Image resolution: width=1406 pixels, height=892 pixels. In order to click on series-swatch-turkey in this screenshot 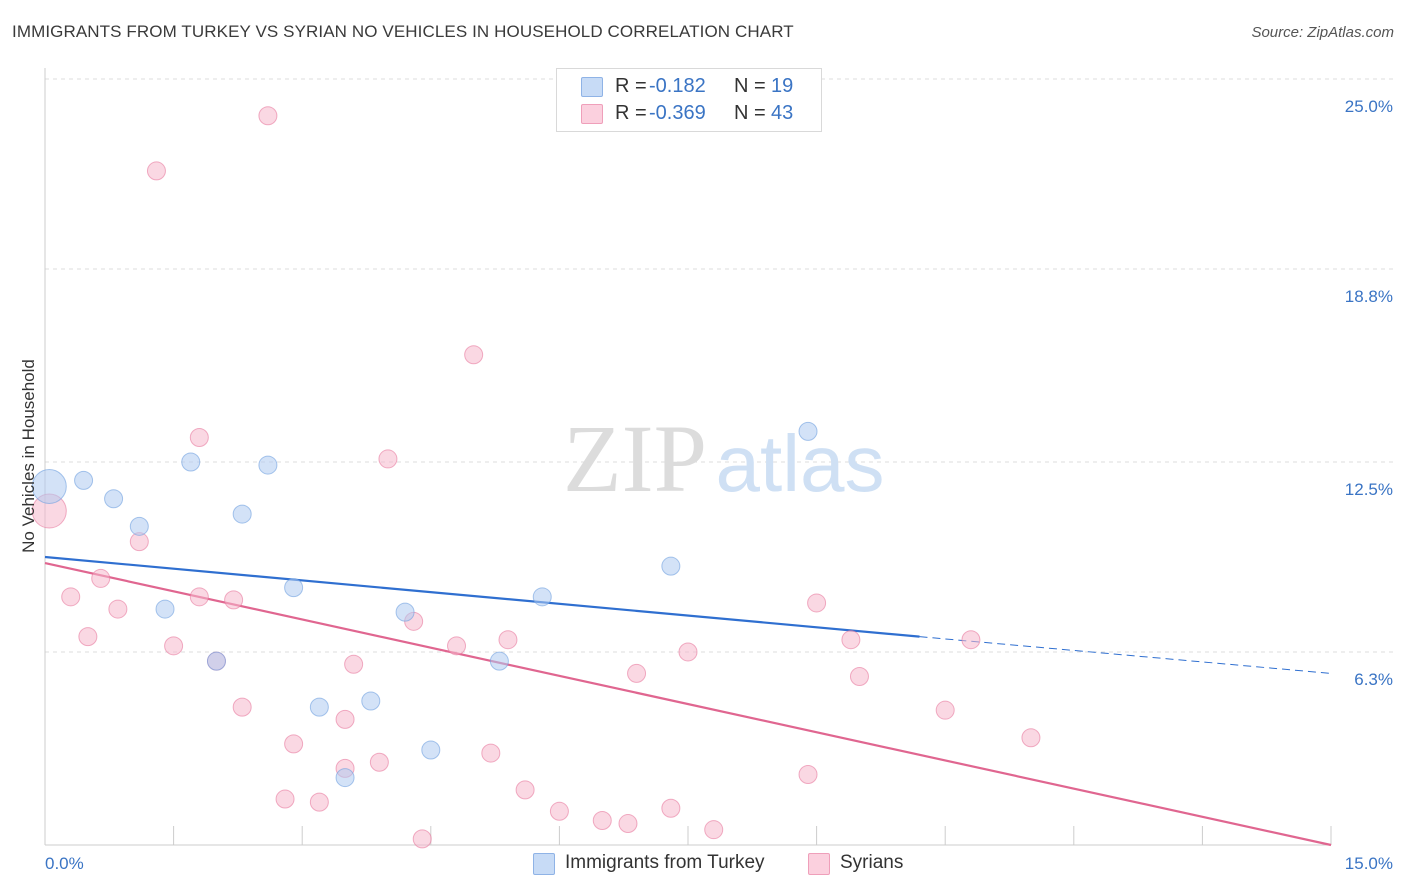, I will do `click(544, 864)`.